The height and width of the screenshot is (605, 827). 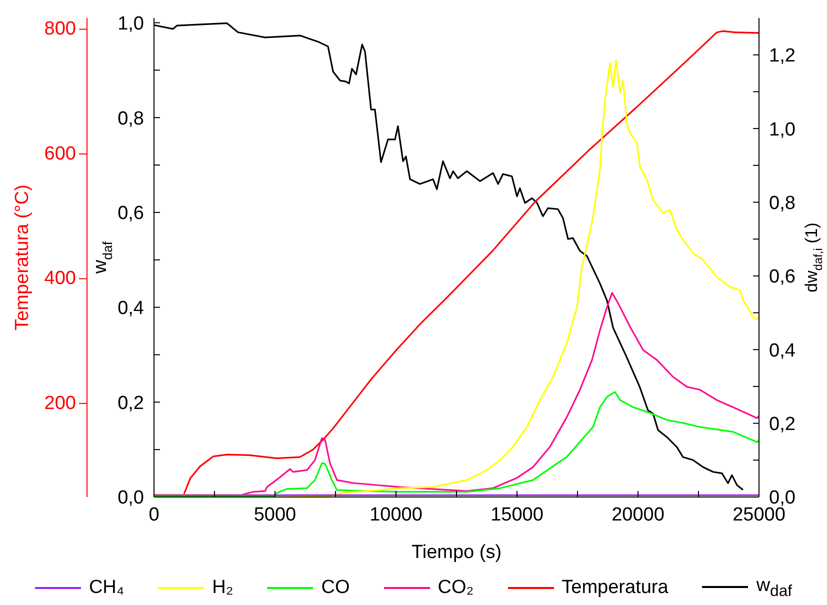 I want to click on y2-tick-label: 0,2, so click(x=782, y=425).